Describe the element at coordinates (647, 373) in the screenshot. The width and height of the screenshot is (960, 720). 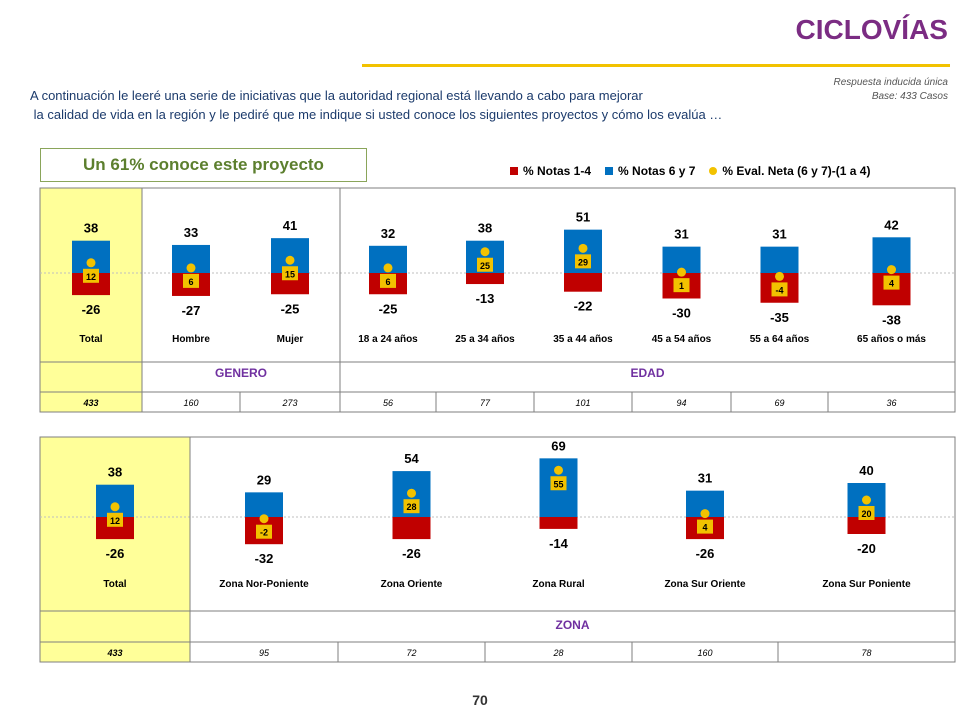
I see `chart1-group-label-2: EDAD` at that location.